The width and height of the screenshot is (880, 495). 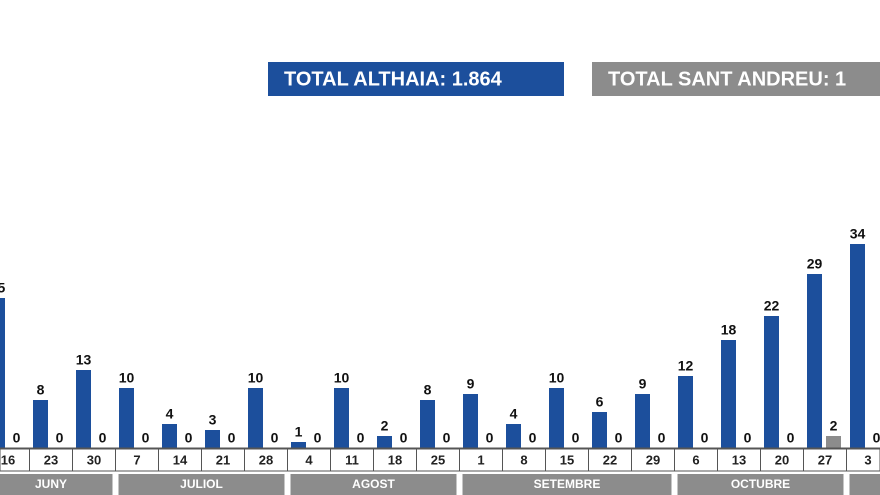 I want to click on x-tick-label: 16, so click(x=8, y=459).